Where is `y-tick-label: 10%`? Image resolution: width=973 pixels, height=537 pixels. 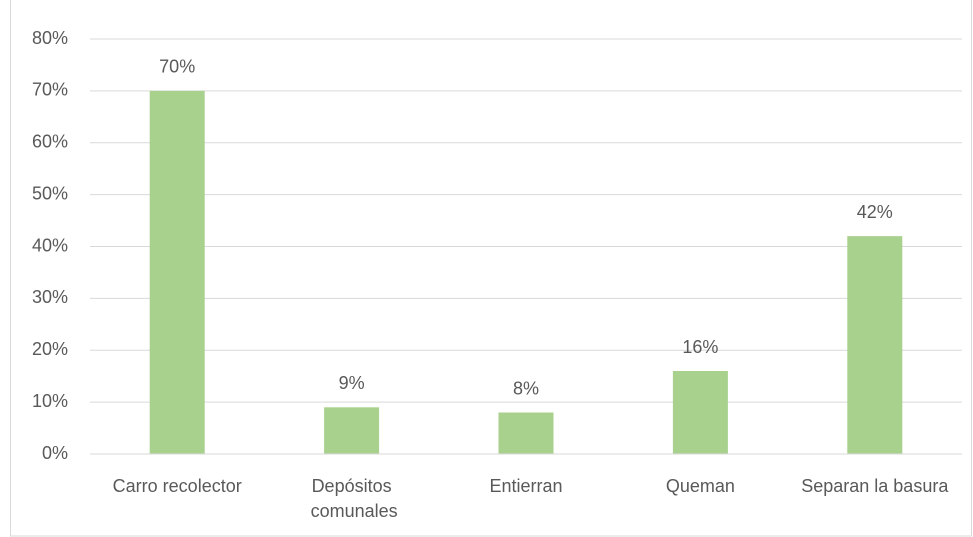
y-tick-label: 10% is located at coordinates (50, 401).